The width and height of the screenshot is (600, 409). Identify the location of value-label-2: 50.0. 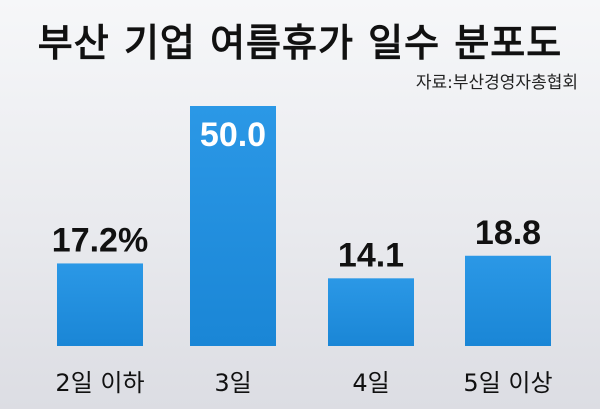
(233, 135).